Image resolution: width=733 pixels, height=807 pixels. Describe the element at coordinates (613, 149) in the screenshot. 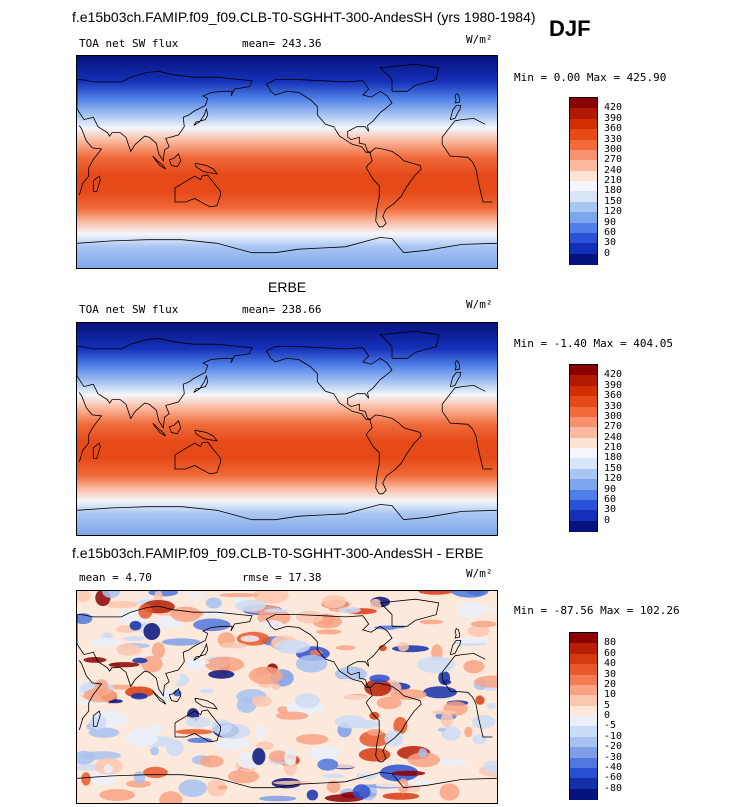

I see `panel1-colorbar-label: 300` at that location.